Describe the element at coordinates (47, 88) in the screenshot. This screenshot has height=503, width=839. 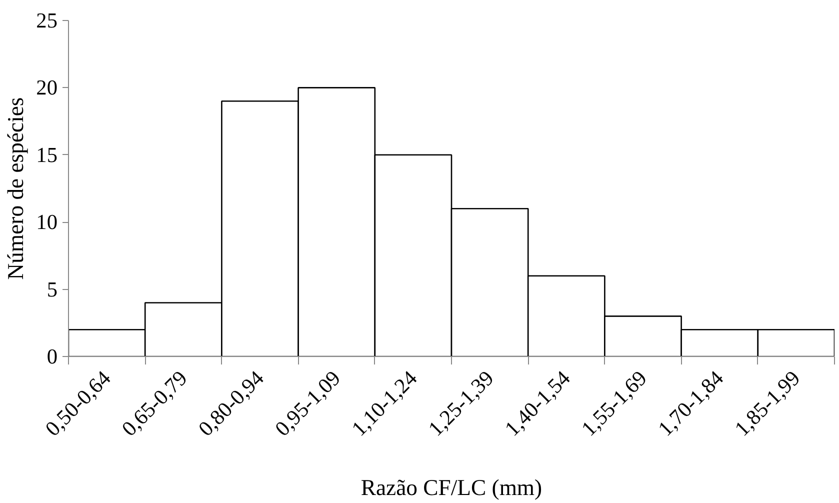
I see `y-tick-label: 20` at that location.